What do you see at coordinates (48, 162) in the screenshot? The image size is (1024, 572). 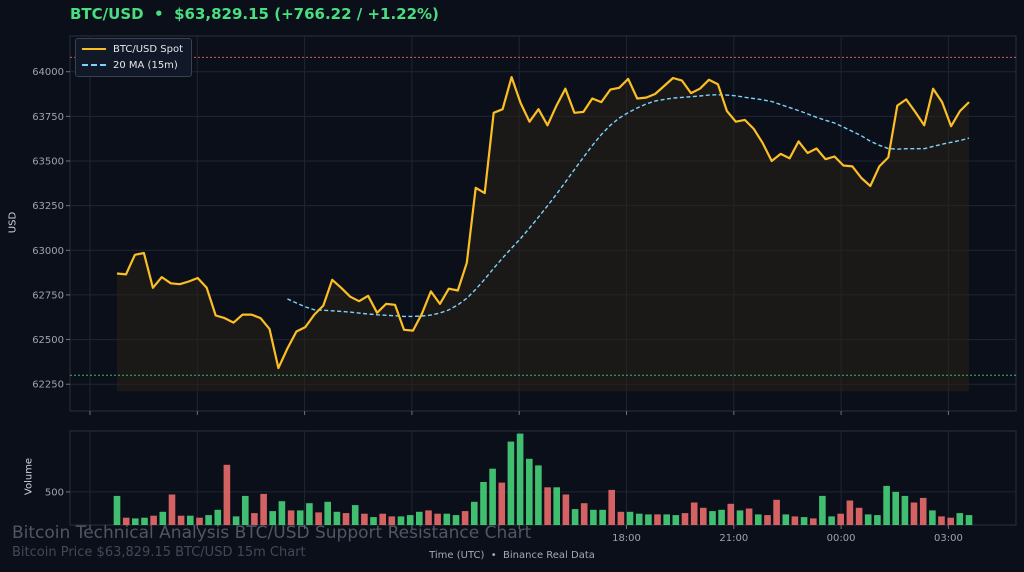 I see `price-y-tick-label: 63500` at bounding box center [48, 162].